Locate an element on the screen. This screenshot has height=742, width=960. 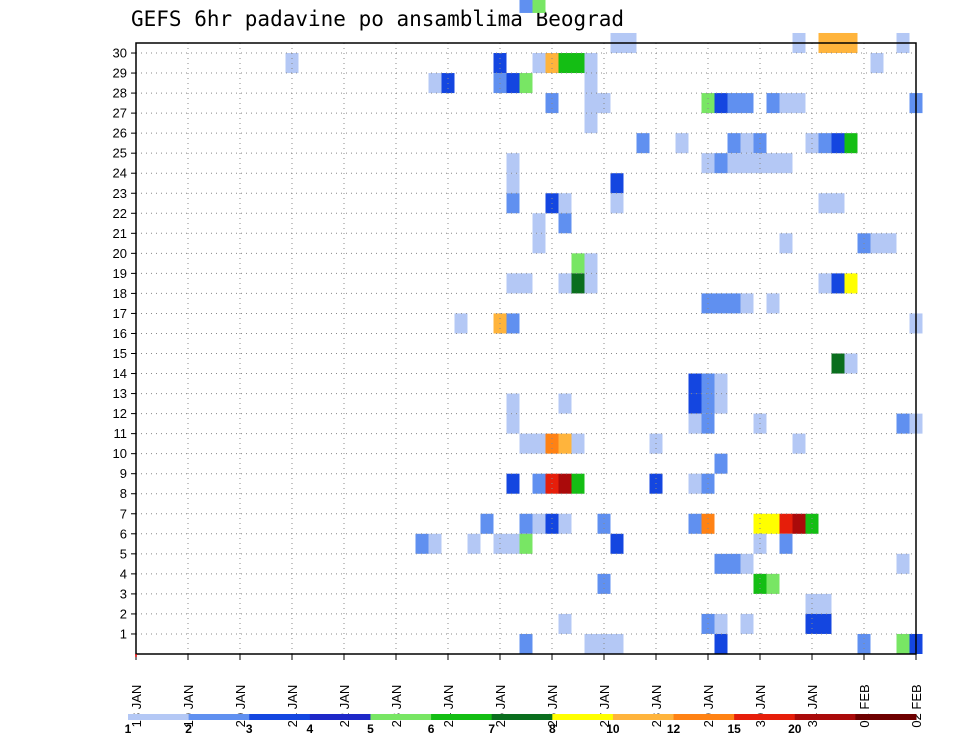
x-tick-label: 19 JAN is located at coordinates (188, 706).